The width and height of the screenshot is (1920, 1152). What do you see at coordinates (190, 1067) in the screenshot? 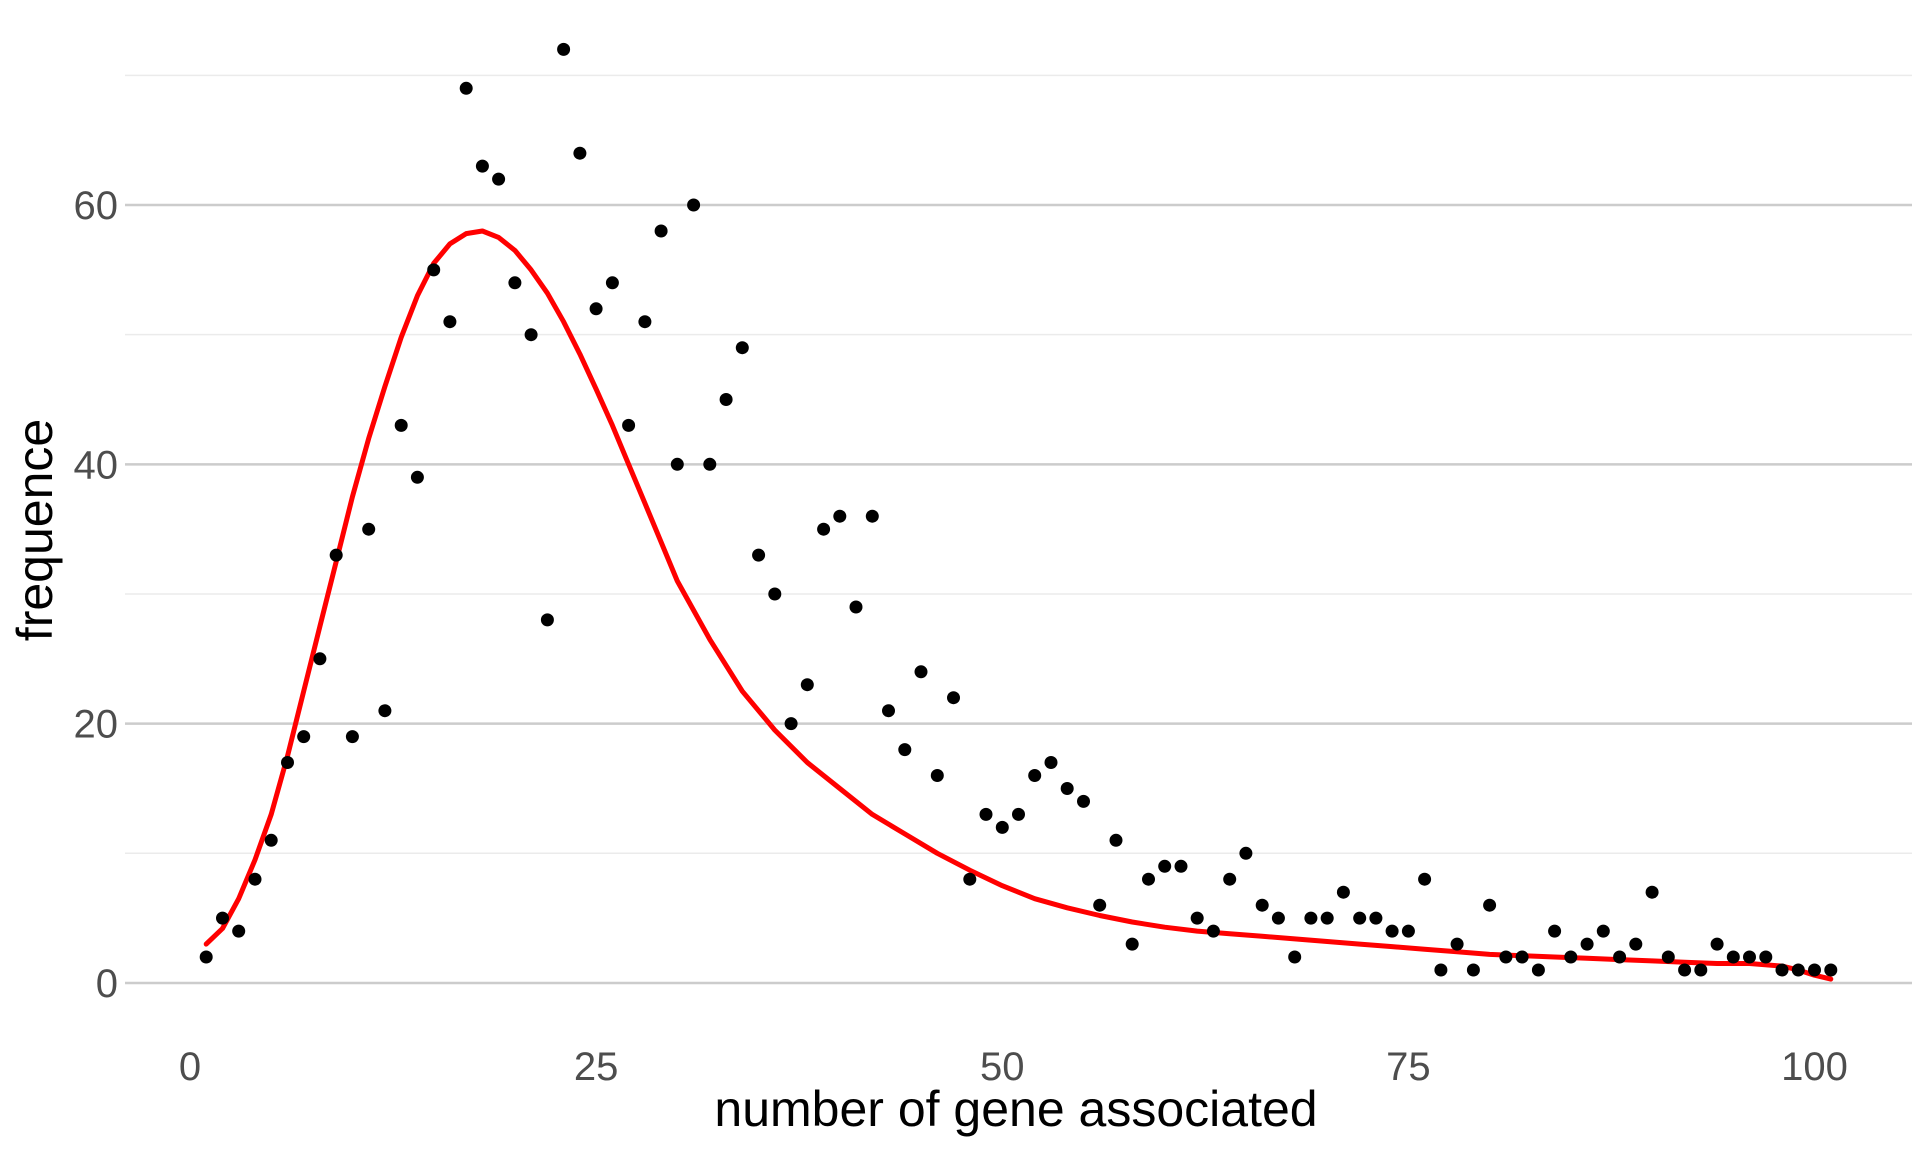
I see `x-tick-label: 0` at bounding box center [190, 1067].